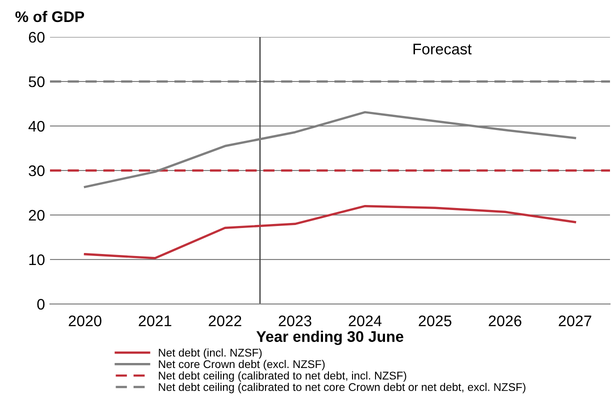  What do you see at coordinates (225, 321) in the screenshot?
I see `x-tick-label: 2022` at bounding box center [225, 321].